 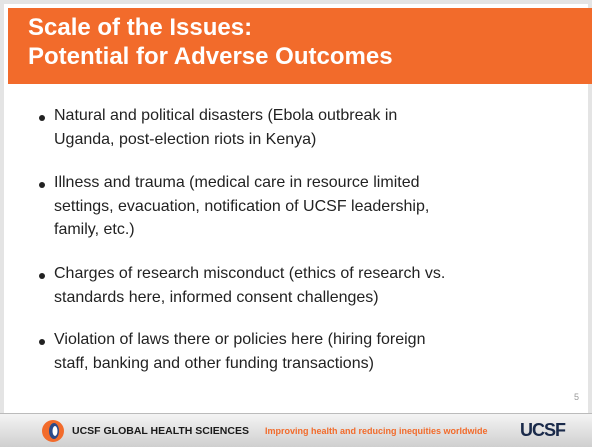 I want to click on title: Scale of the Issues:, so click(x=140, y=27).